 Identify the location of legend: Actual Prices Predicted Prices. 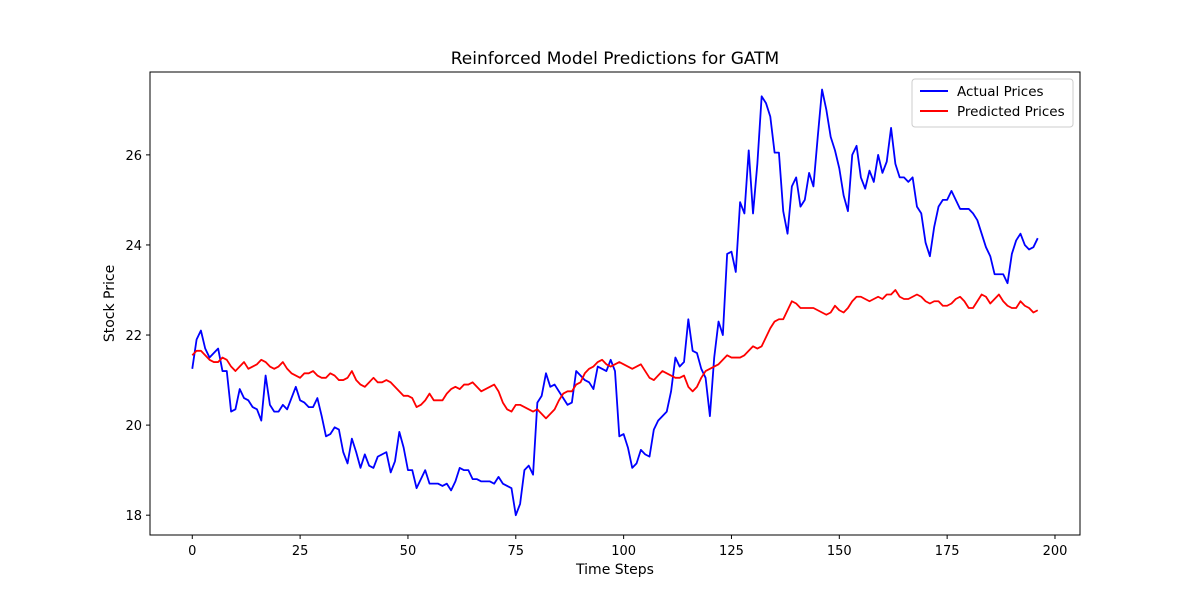
(992, 103).